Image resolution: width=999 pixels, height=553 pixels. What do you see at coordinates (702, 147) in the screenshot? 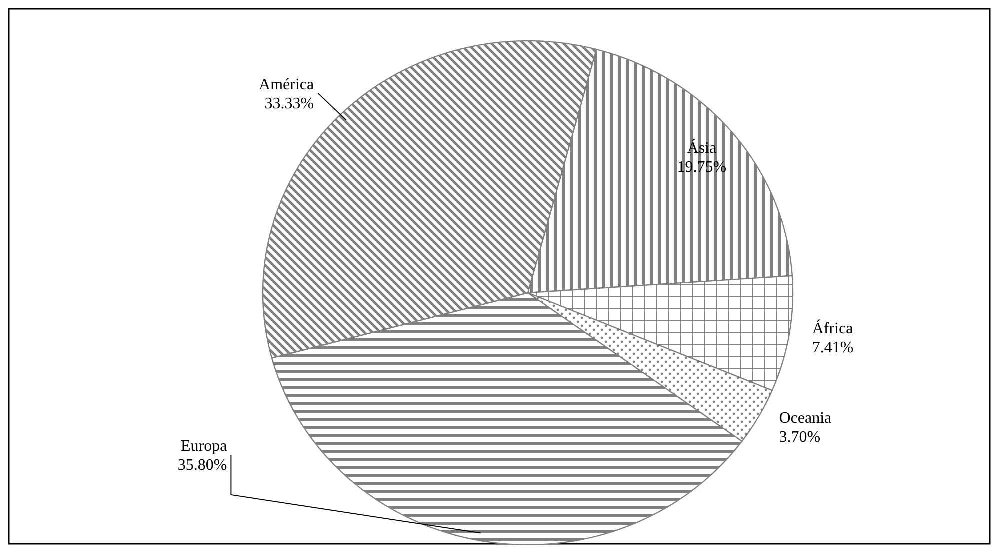
I see `slice-label: Ásia` at bounding box center [702, 147].